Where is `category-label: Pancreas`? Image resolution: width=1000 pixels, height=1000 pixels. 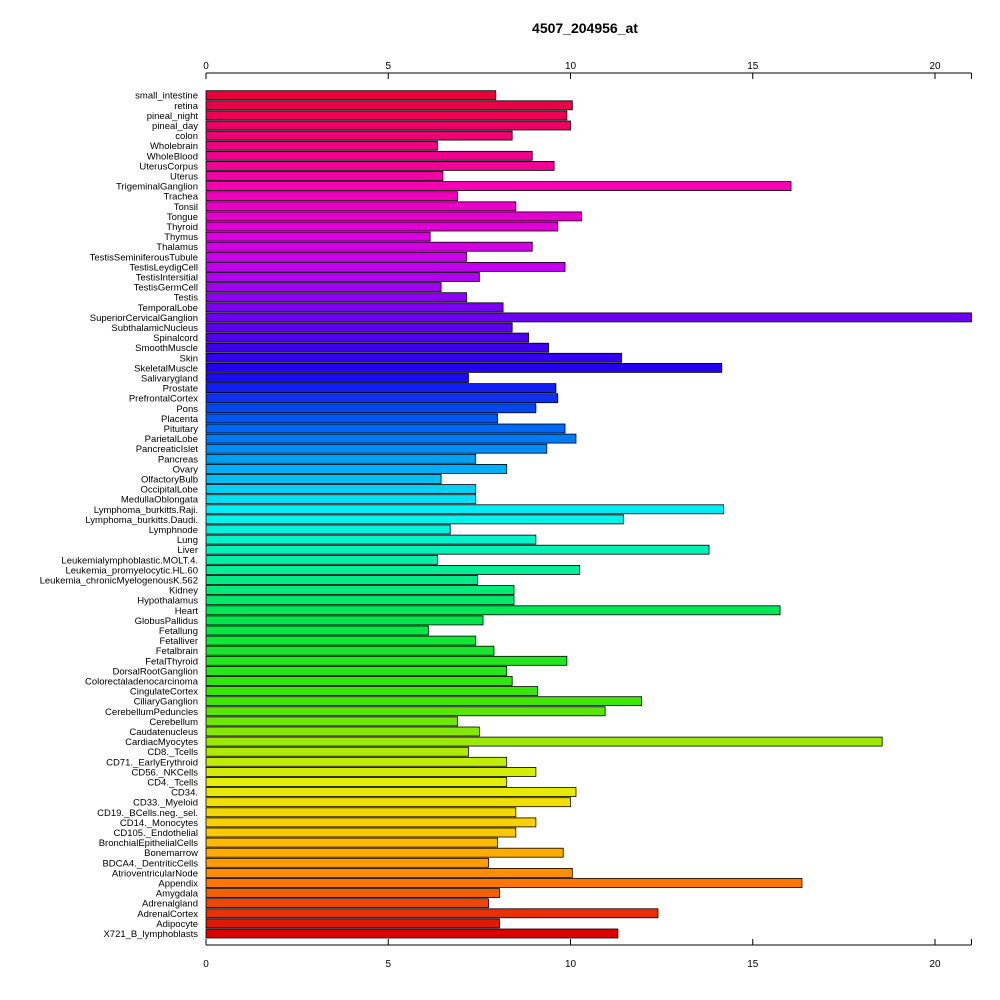 category-label: Pancreas is located at coordinates (178, 459).